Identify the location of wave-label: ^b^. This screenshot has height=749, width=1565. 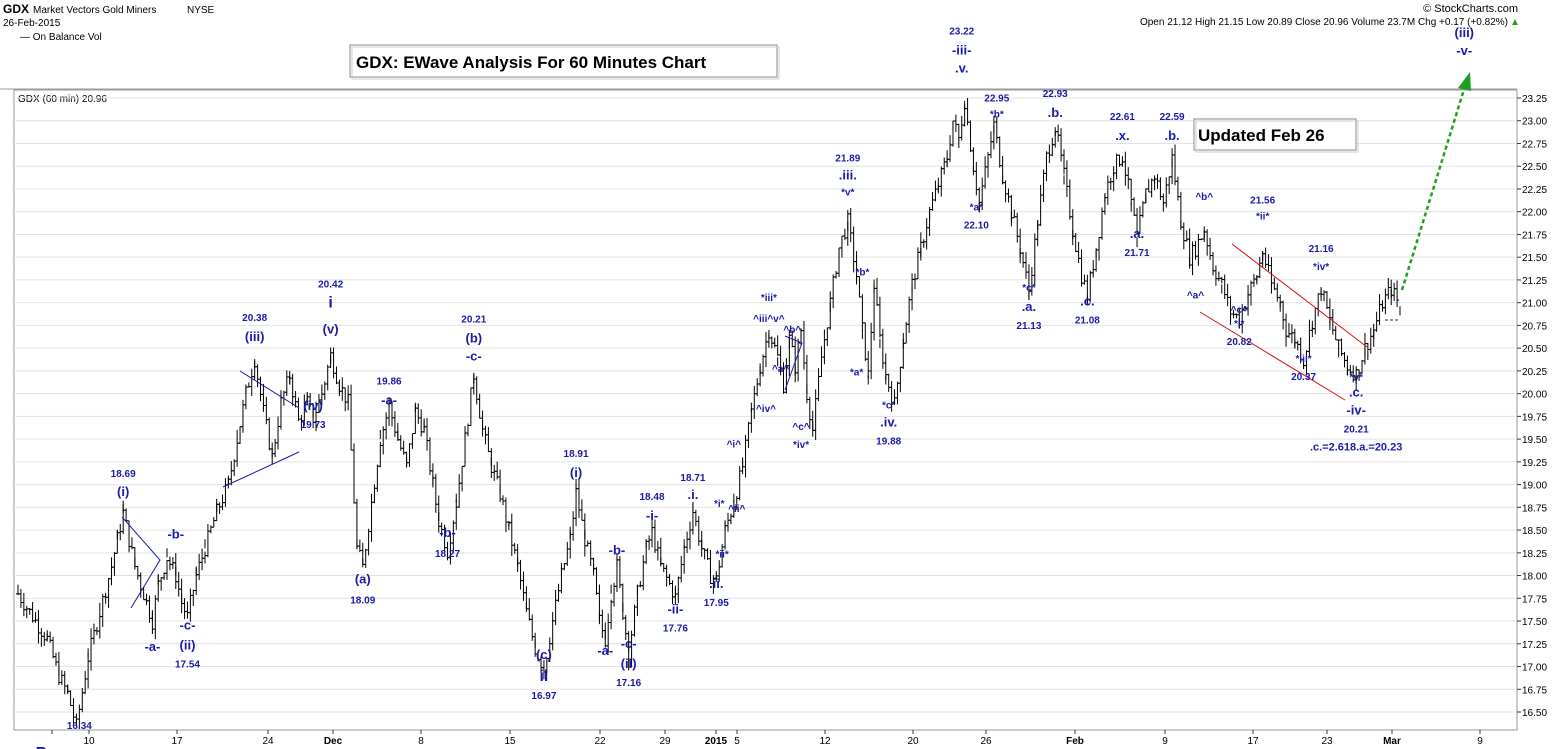
(1204, 197).